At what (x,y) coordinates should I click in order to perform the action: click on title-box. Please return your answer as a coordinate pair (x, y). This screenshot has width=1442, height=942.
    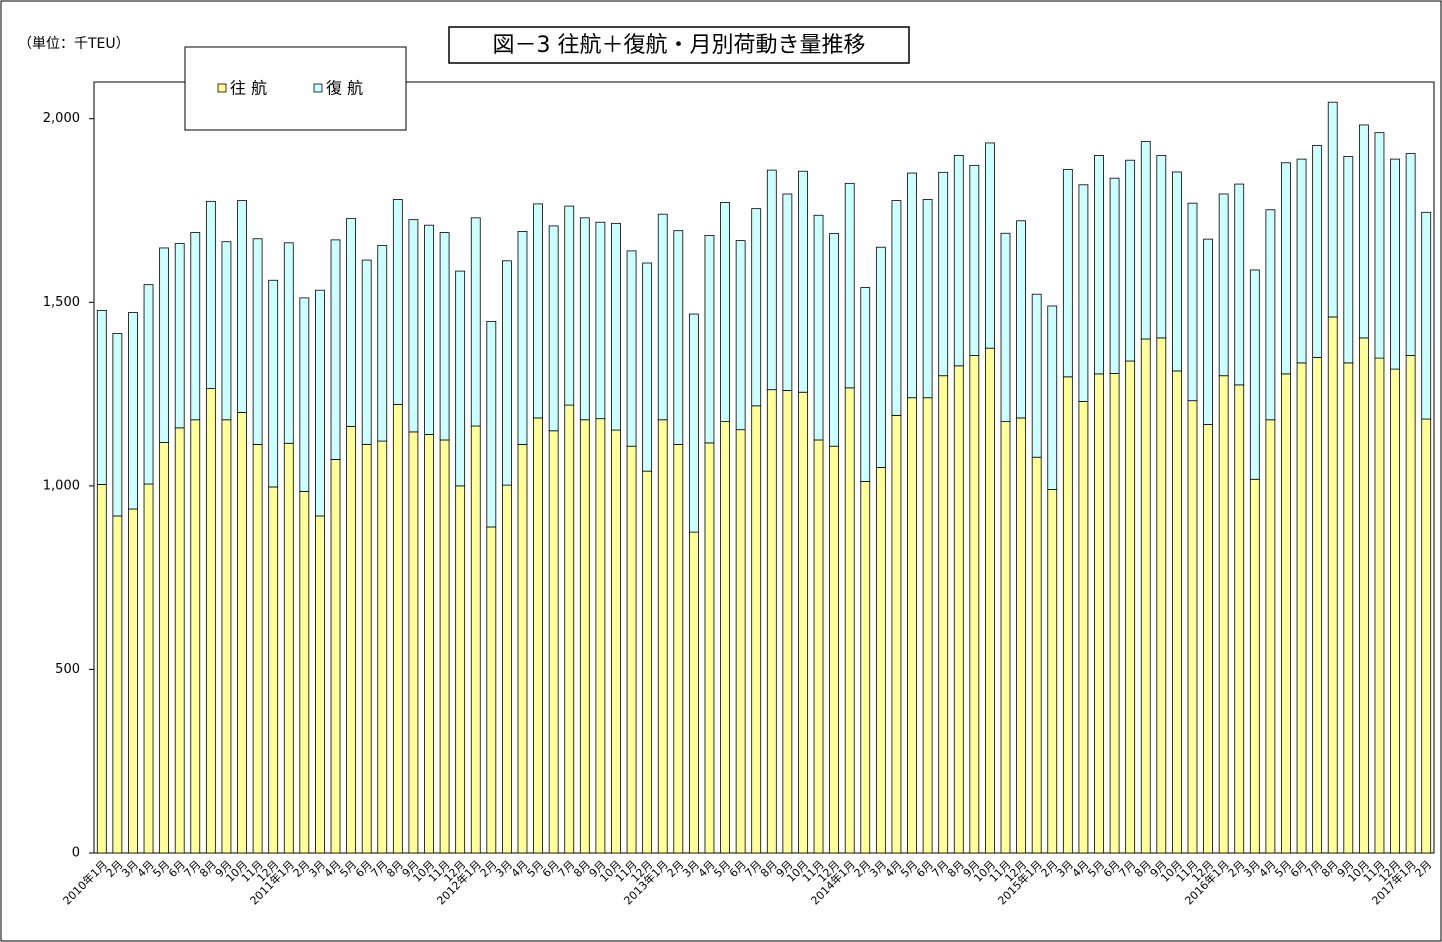
    Looking at the image, I should click on (679, 45).